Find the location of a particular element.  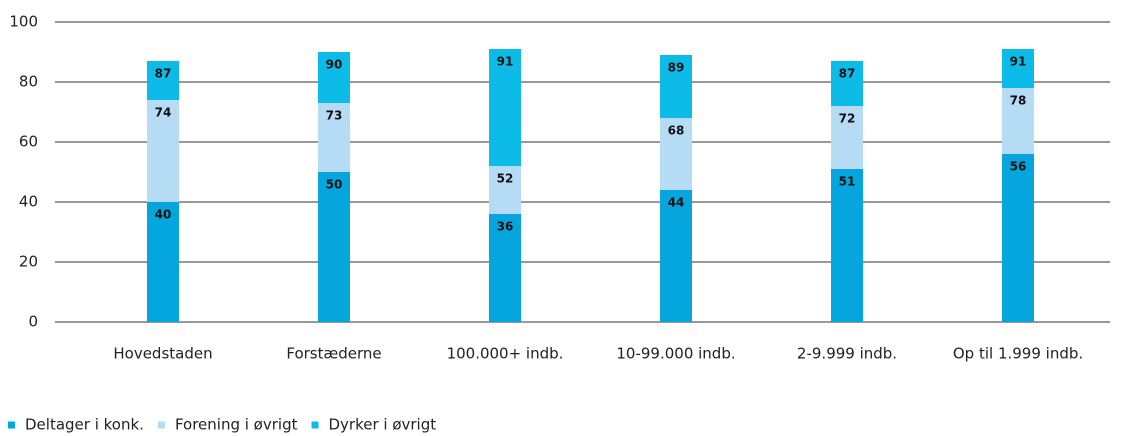

x-tick-label: 2-9.999 indb. is located at coordinates (847, 354).